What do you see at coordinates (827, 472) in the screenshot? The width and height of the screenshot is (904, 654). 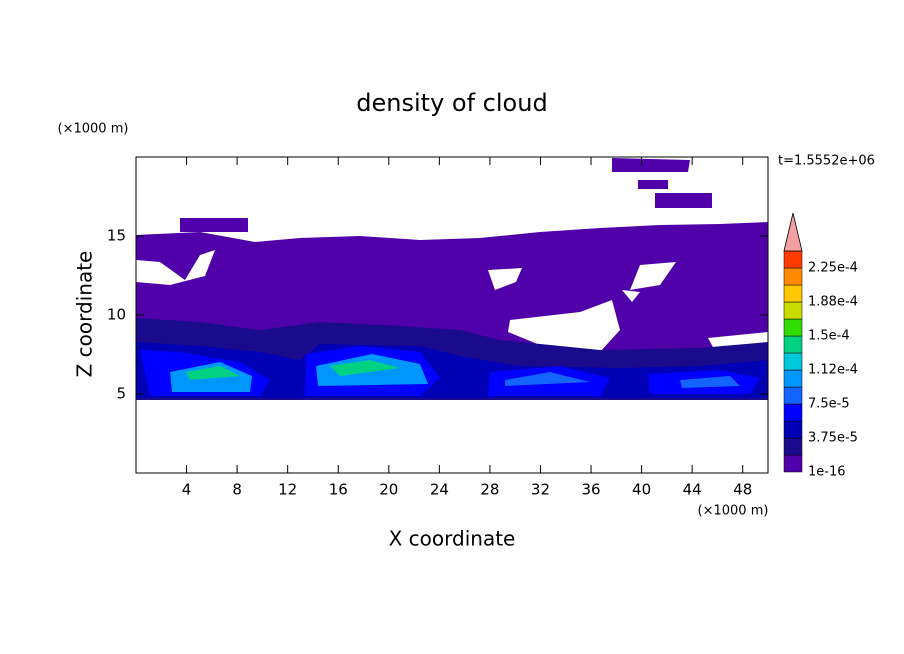 I see `colorbar-label: 1e-16` at bounding box center [827, 472].